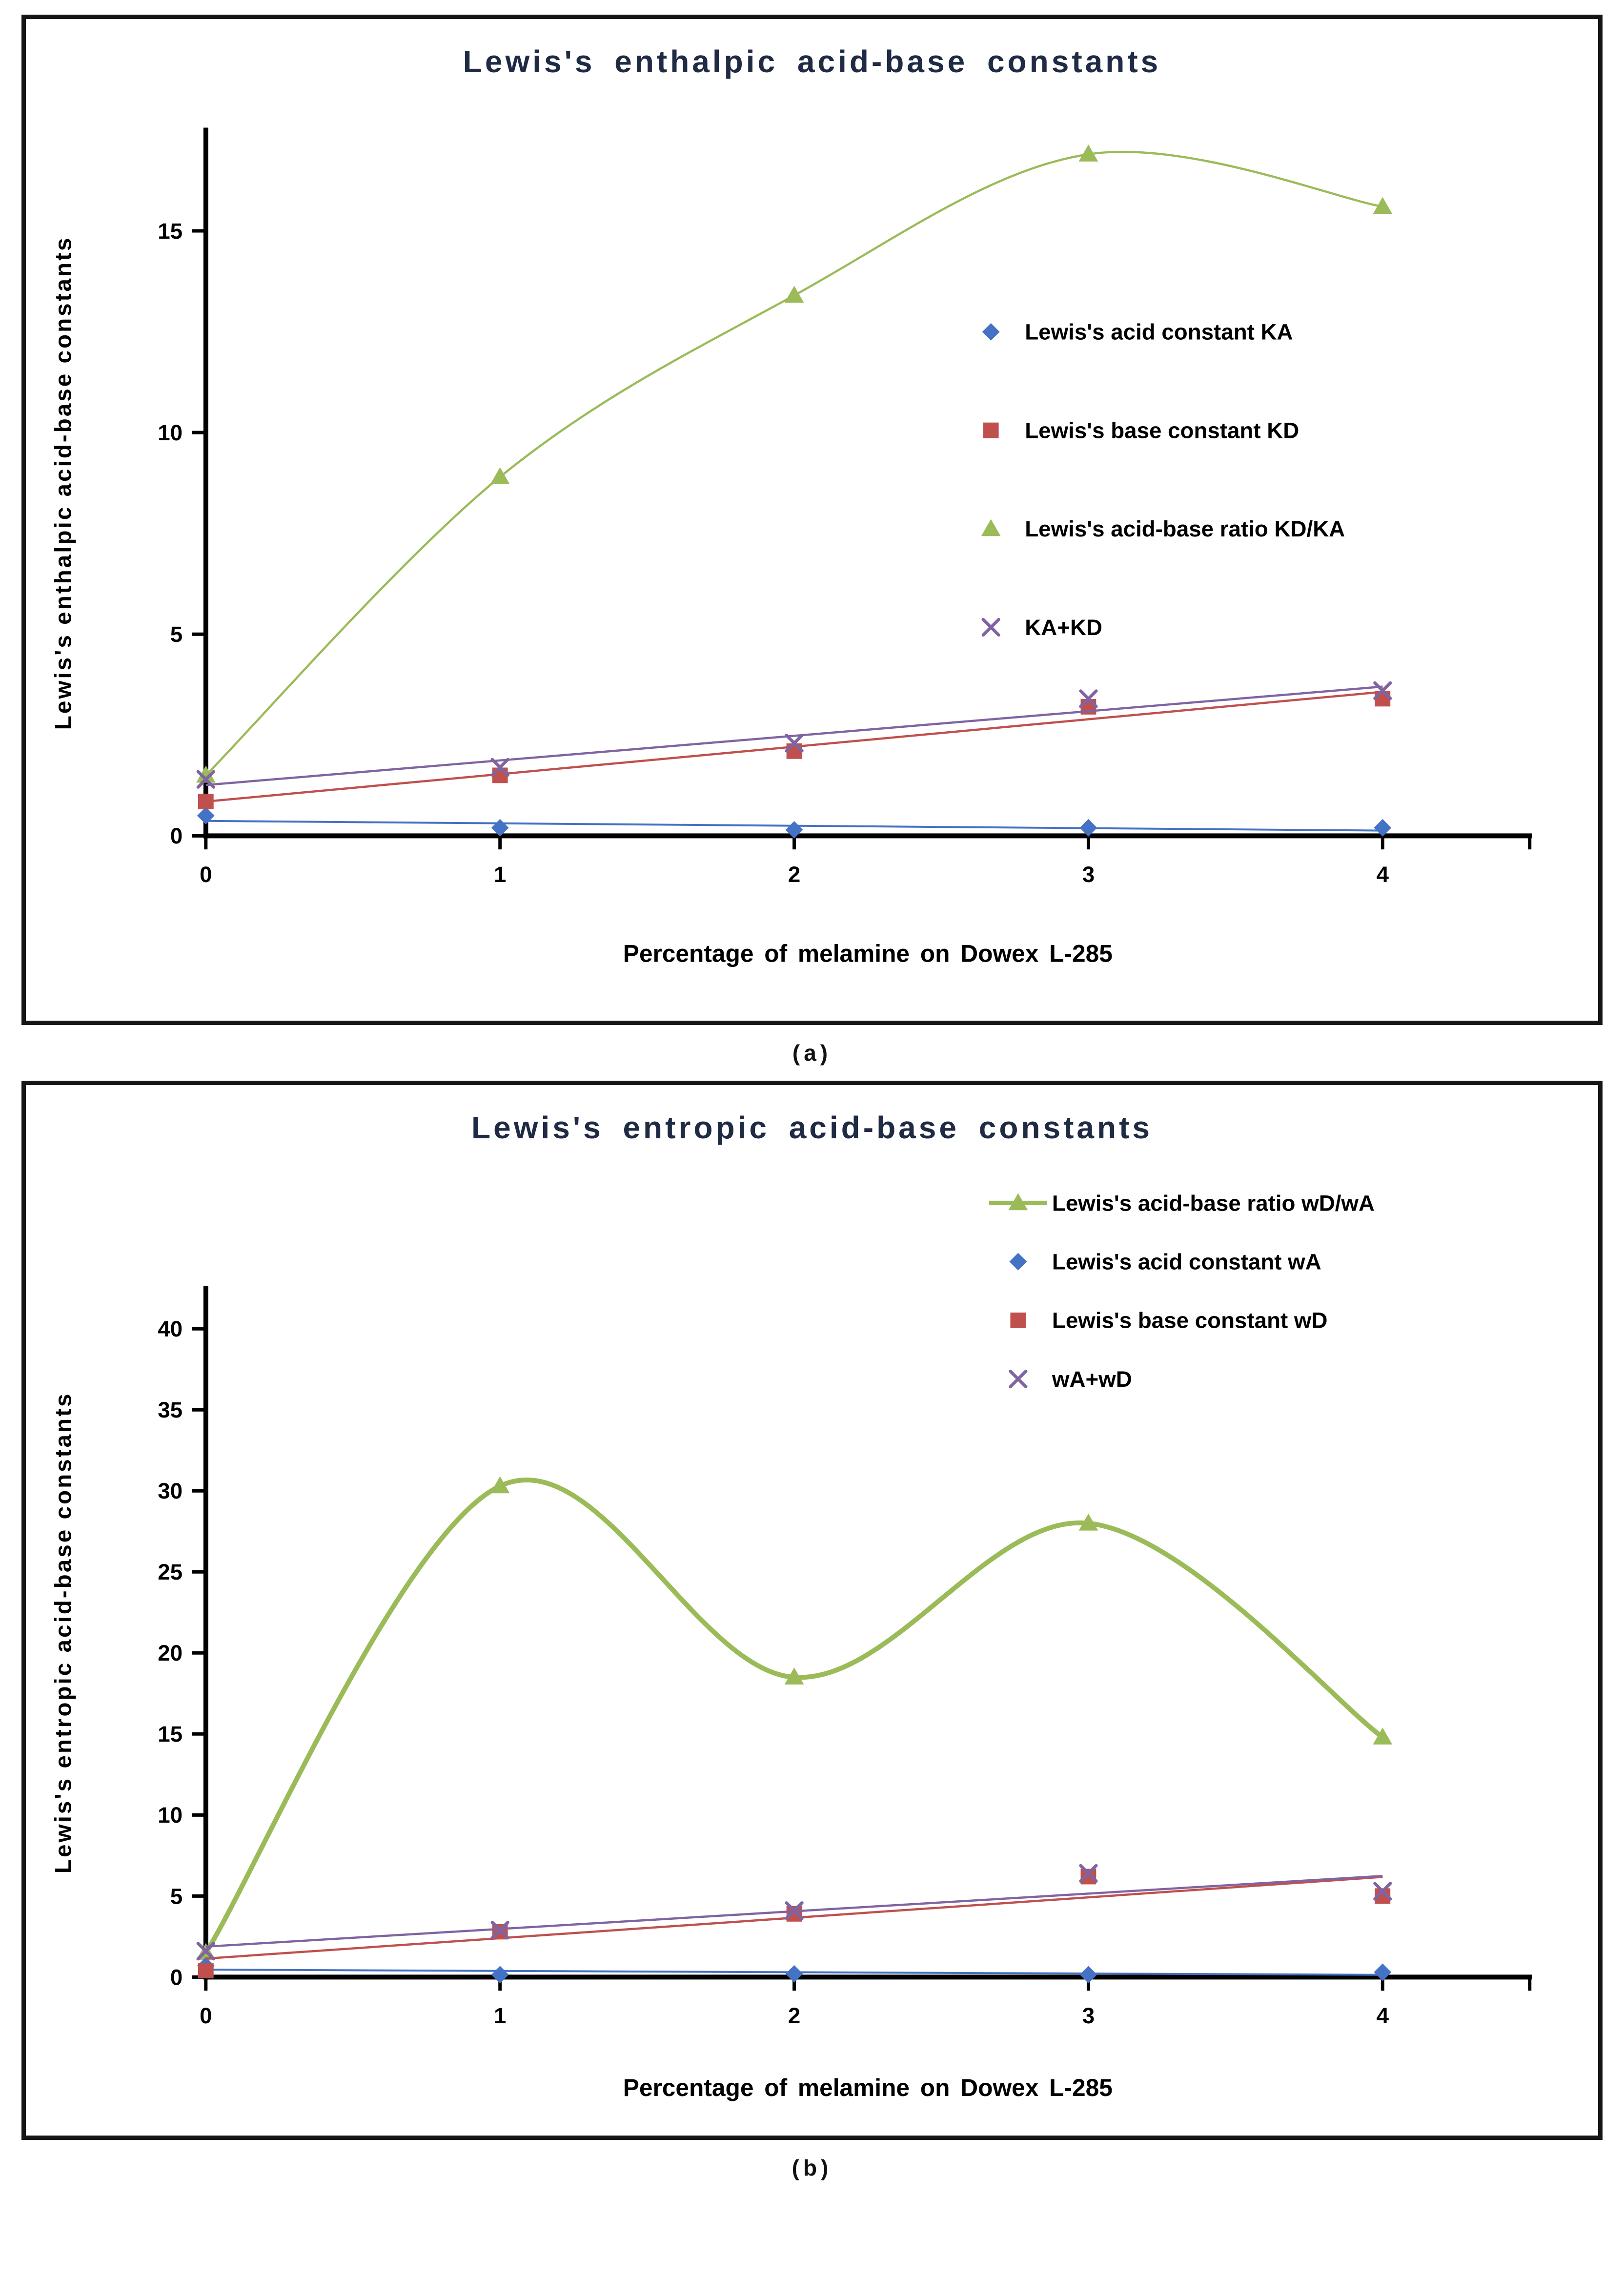  Describe the element at coordinates (64, 1633) in the screenshot. I see `y-axis-title: Lewis's entropic acid-base constants` at that location.